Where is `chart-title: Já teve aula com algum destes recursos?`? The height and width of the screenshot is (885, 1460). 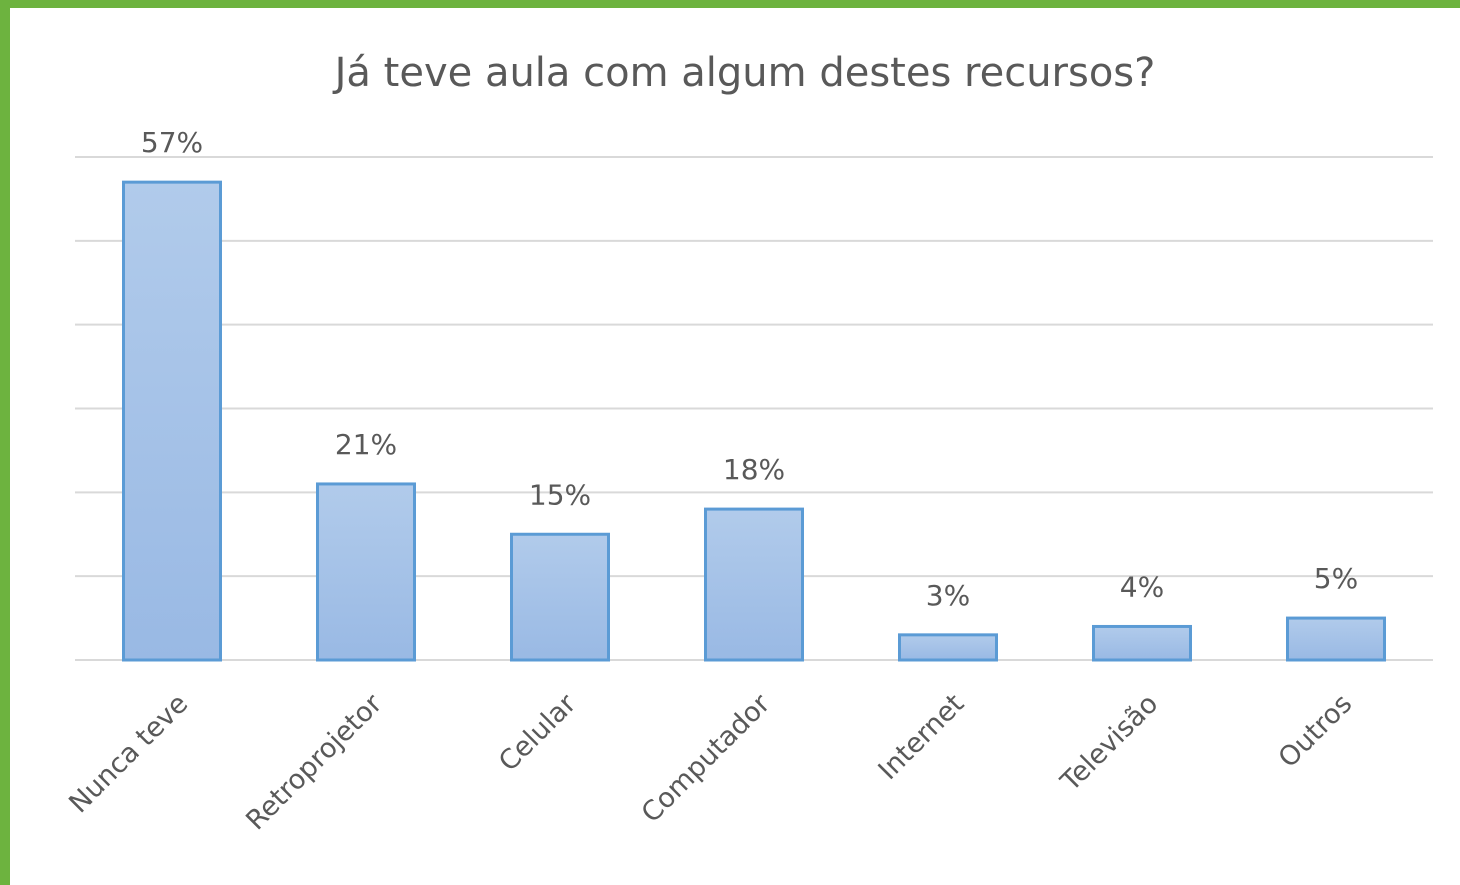 chart-title: Já teve aula com algum destes recursos? is located at coordinates (744, 73).